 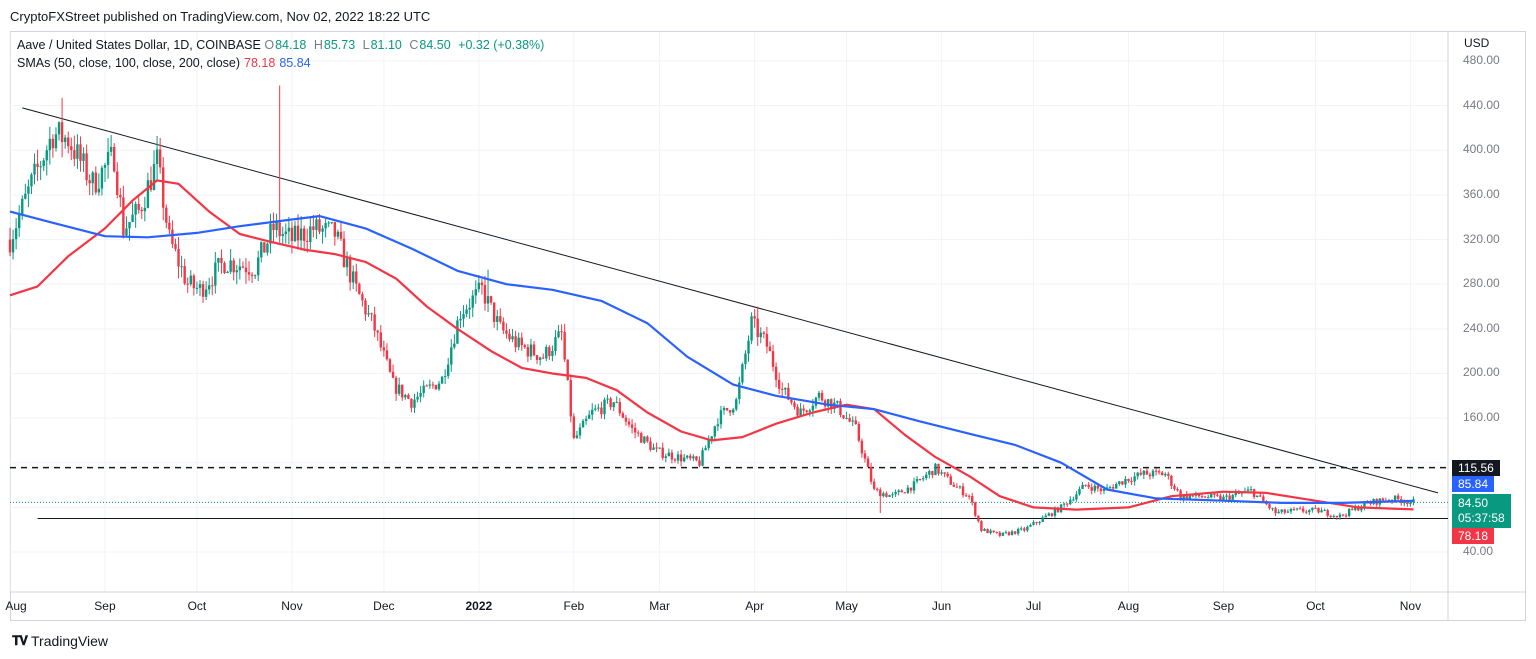 I want to click on high-value: 85.73, so click(x=339, y=45).